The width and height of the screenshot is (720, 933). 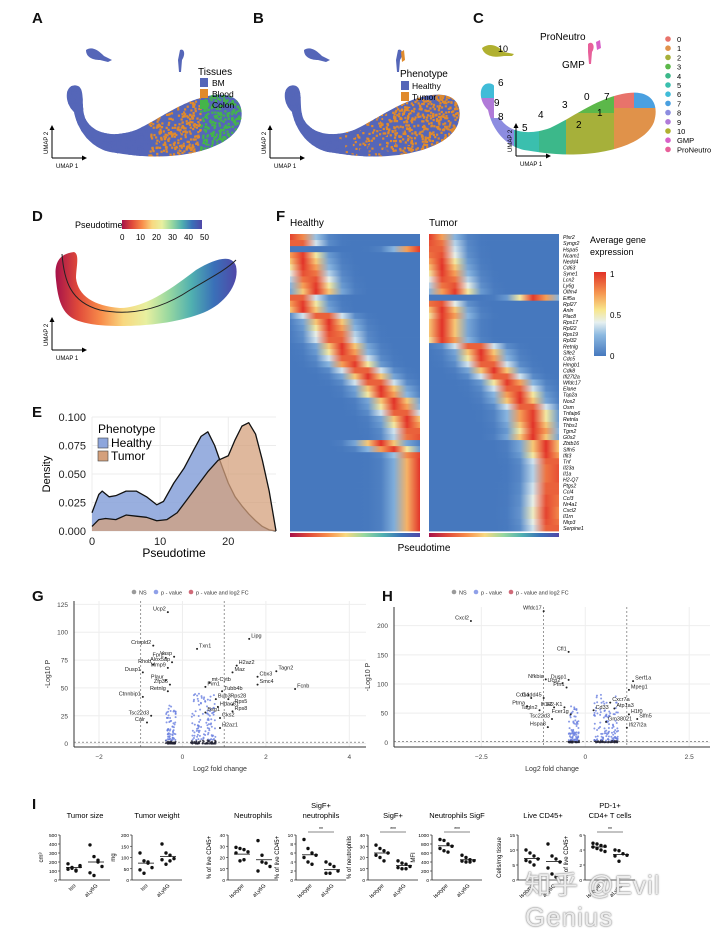 I want to click on watermark: 知乎 @Evil Genius, so click(x=593, y=901).